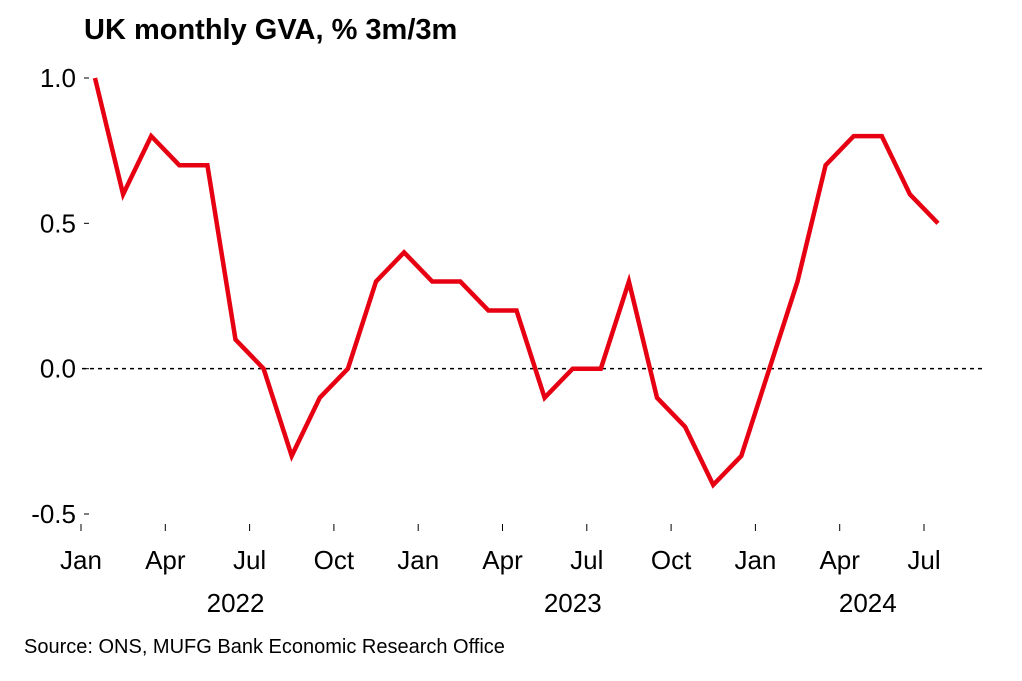 Image resolution: width=1022 pixels, height=681 pixels. Describe the element at coordinates (60, 296) in the screenshot. I see `y-axis: -0.5 0.0 0.5 1.0` at that location.